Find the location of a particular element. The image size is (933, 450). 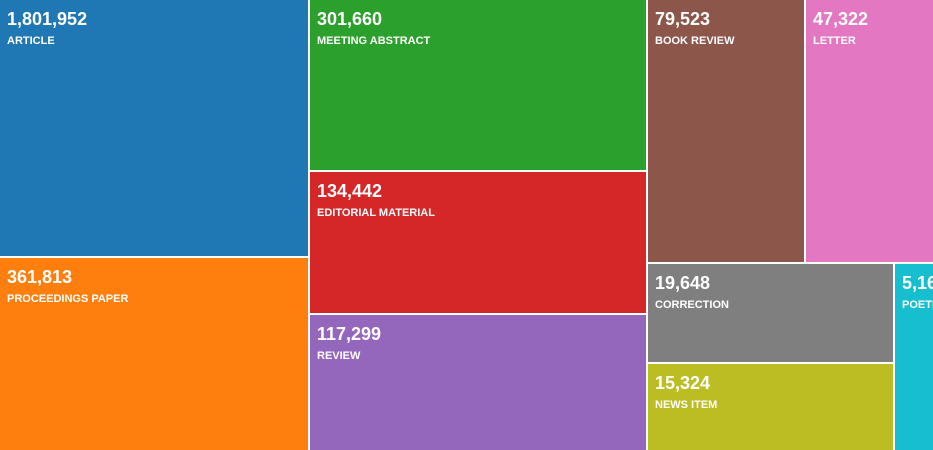

tile-label: EDITORIAL MATERIAL is located at coordinates (376, 213).